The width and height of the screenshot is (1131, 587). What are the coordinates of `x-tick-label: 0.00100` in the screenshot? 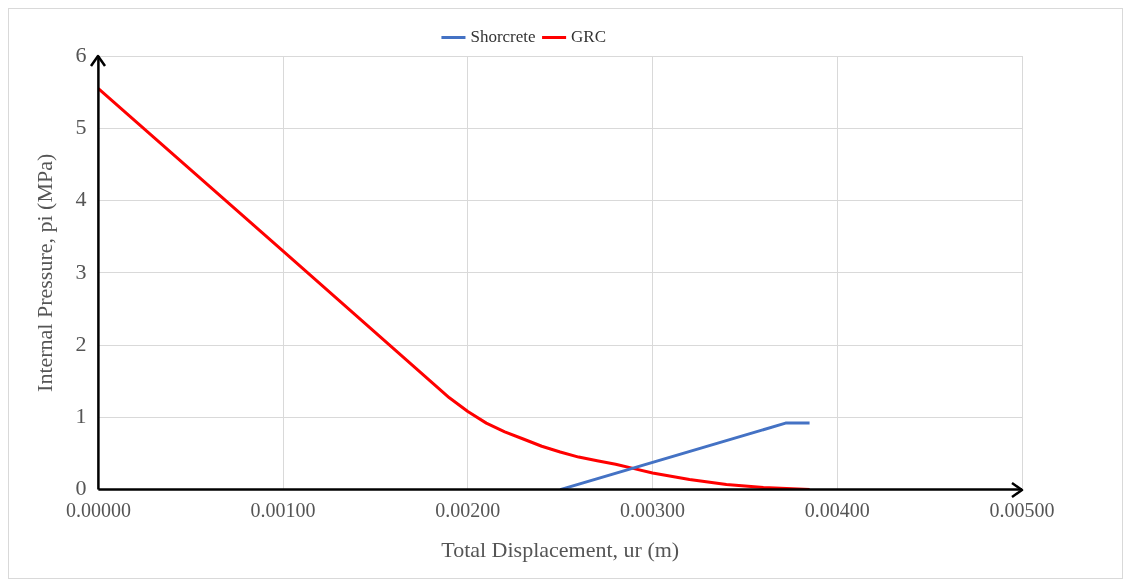 It's located at (283, 509).